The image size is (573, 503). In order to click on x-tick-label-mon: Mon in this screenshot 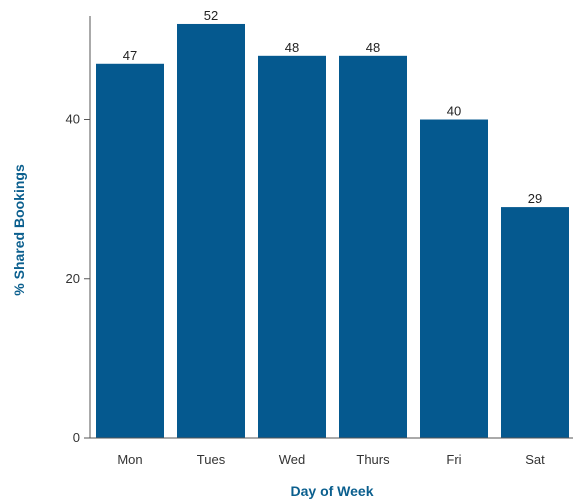, I will do `click(129, 459)`.